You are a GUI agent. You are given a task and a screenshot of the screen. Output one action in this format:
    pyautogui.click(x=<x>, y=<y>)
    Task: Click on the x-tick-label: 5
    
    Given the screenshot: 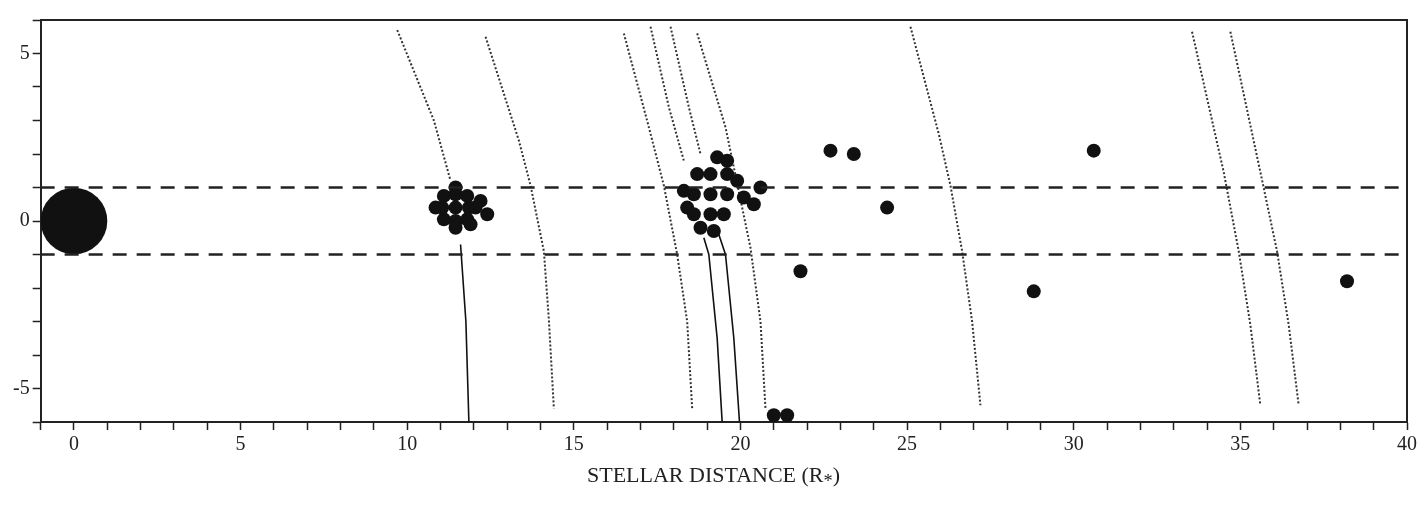 What is the action you would take?
    pyautogui.click(x=240, y=443)
    